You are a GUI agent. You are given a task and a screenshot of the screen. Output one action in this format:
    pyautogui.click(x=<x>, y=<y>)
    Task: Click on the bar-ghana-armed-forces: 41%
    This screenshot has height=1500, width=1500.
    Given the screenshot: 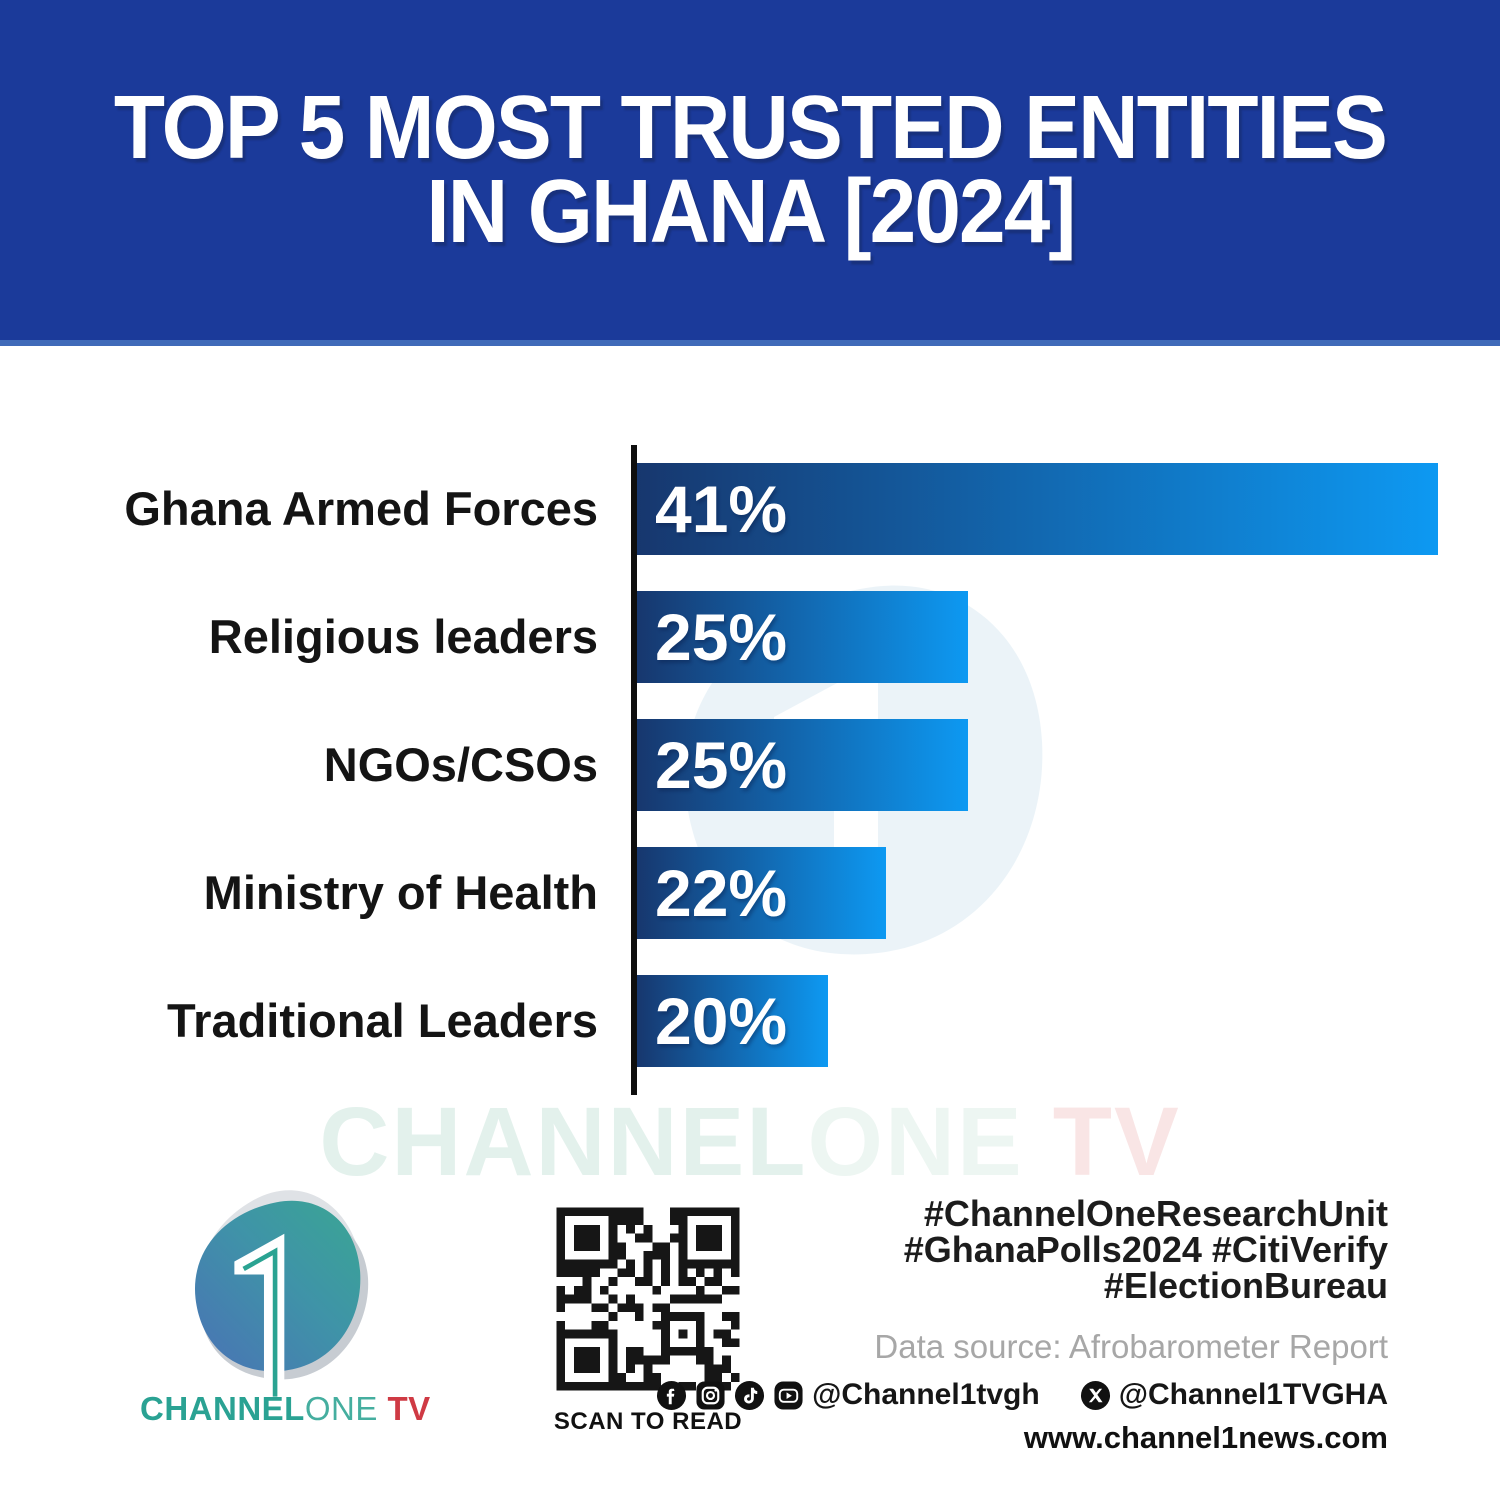 What is the action you would take?
    pyautogui.click(x=1037, y=509)
    